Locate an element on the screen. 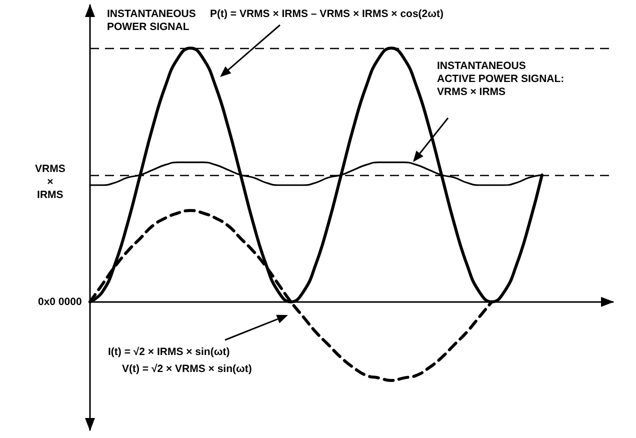  annotation: INSTANTANEOUS ACTIVE POWER SIGNAL: VRMS × IRMS is located at coordinates (500, 79).